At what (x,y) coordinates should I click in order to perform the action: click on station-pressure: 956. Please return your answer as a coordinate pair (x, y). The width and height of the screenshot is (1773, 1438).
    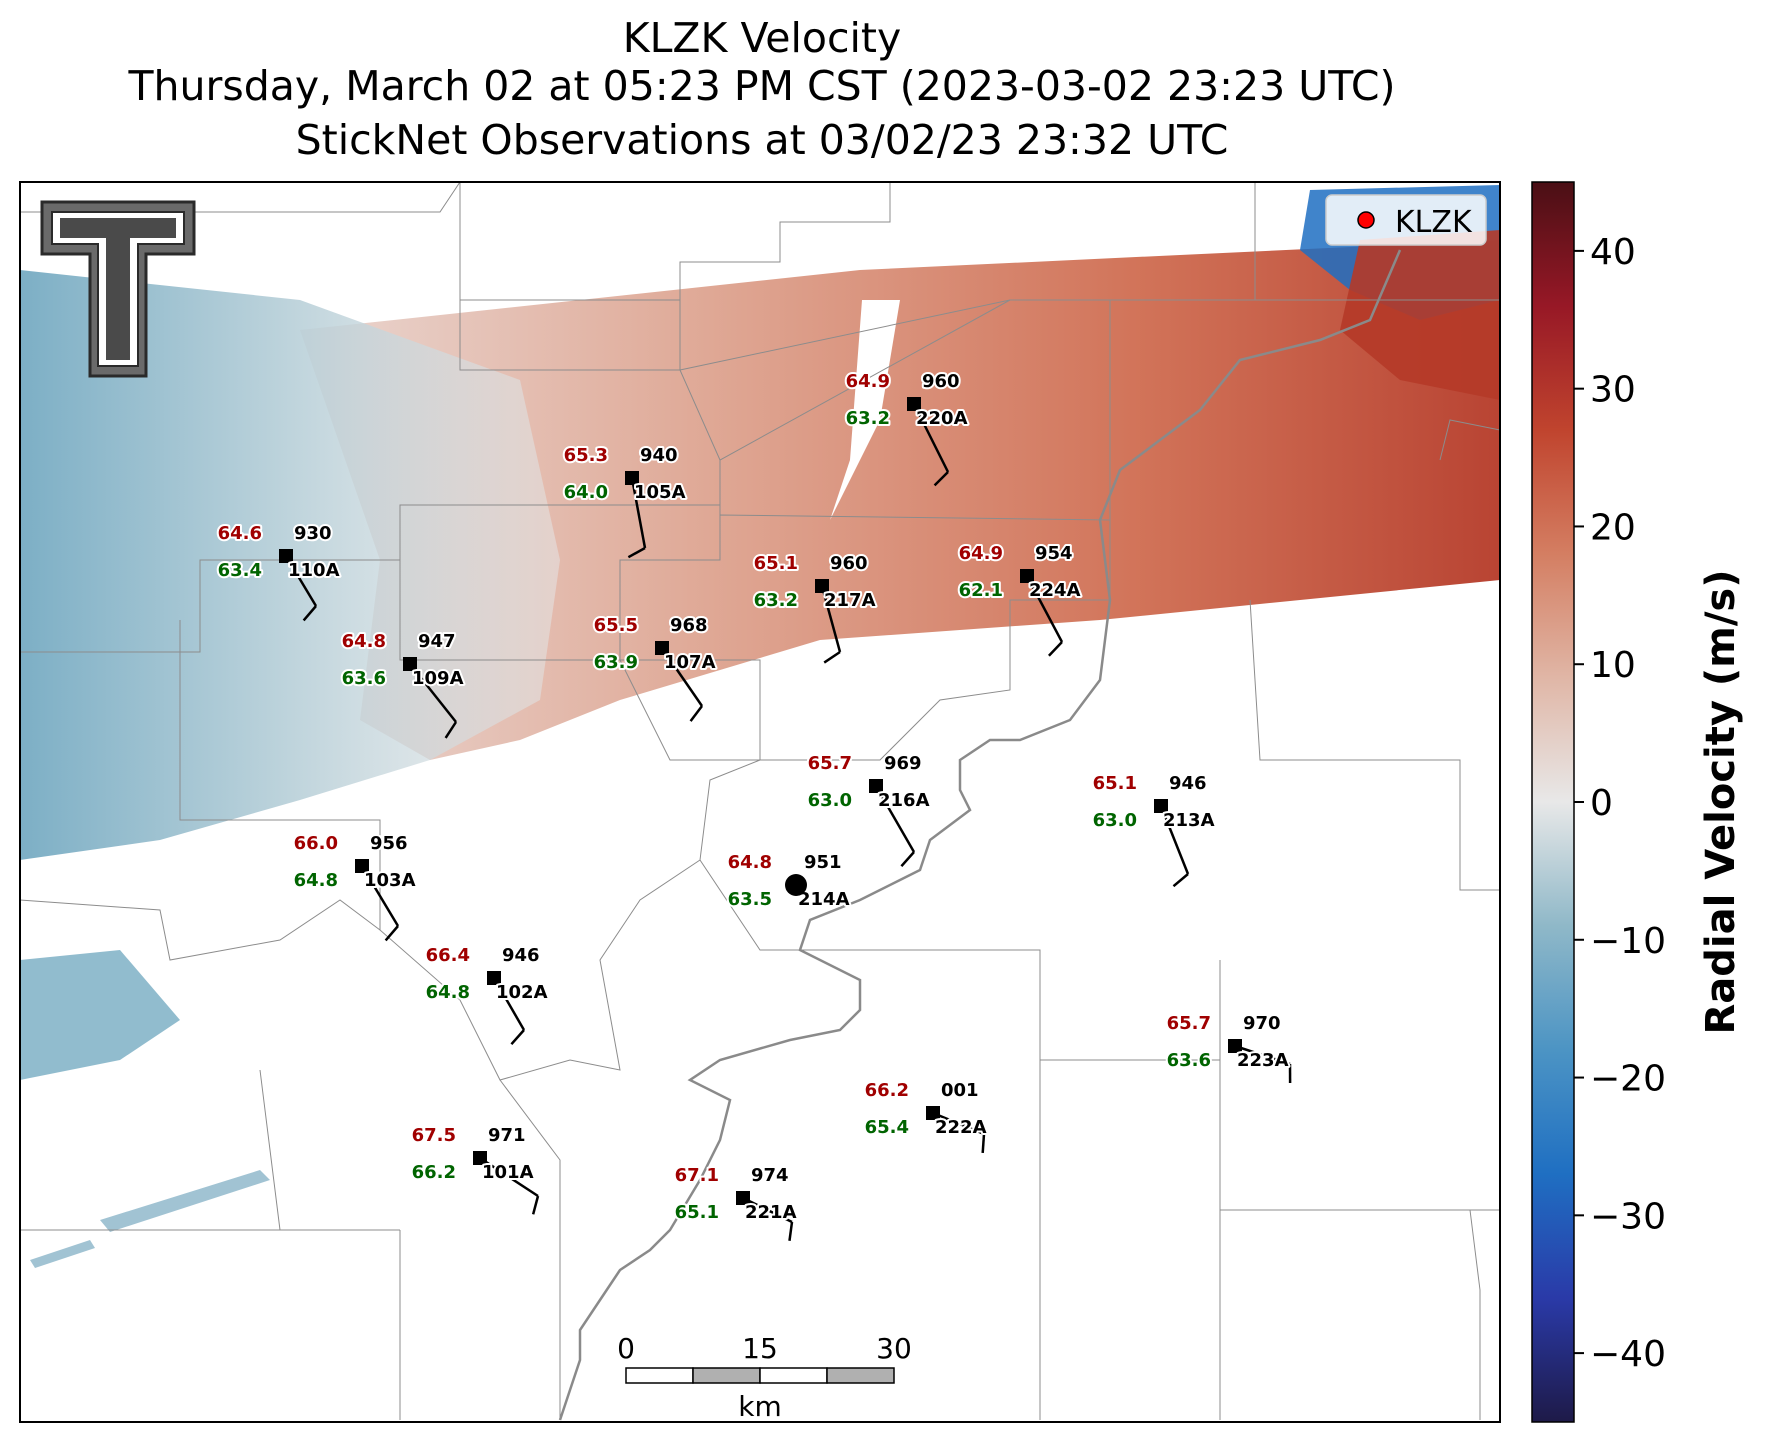
    Looking at the image, I should click on (389, 843).